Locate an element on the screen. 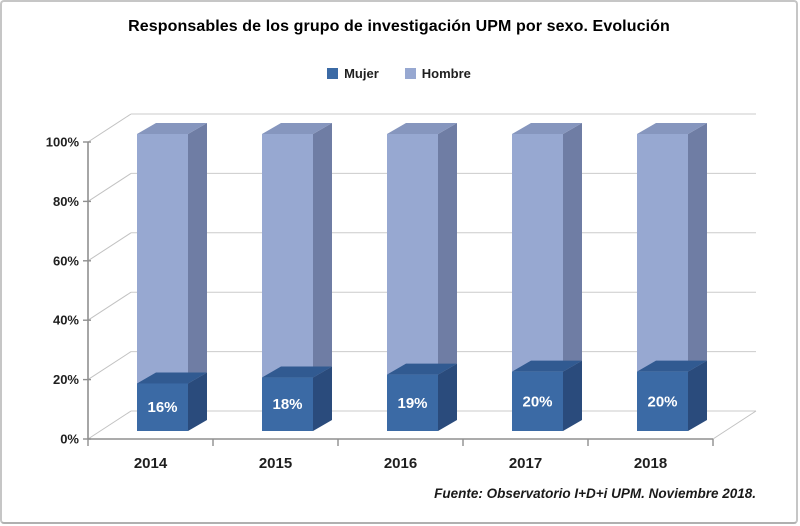 The height and width of the screenshot is (526, 800). data-label-2015: 18% is located at coordinates (287, 404).